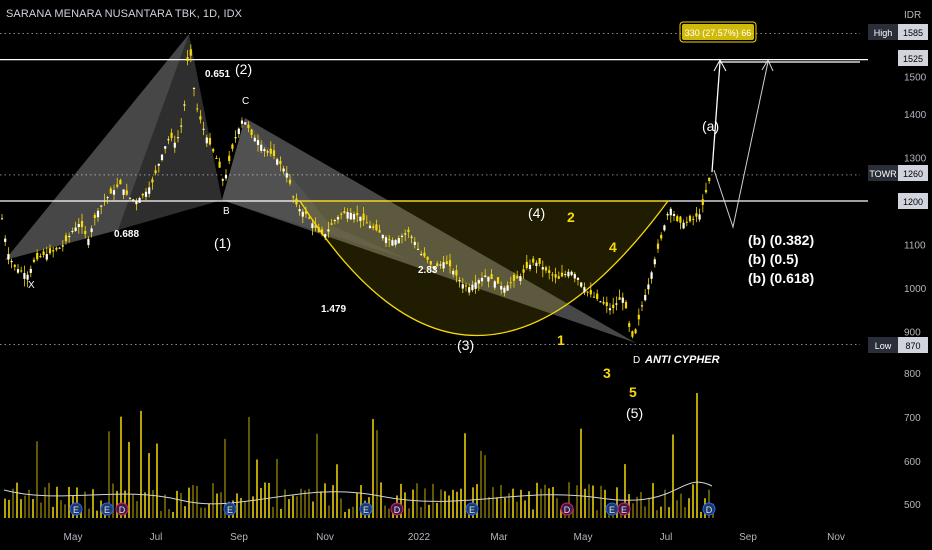 The width and height of the screenshot is (932, 550). What do you see at coordinates (718, 32) in the screenshot?
I see `change-badge-box` at bounding box center [718, 32].